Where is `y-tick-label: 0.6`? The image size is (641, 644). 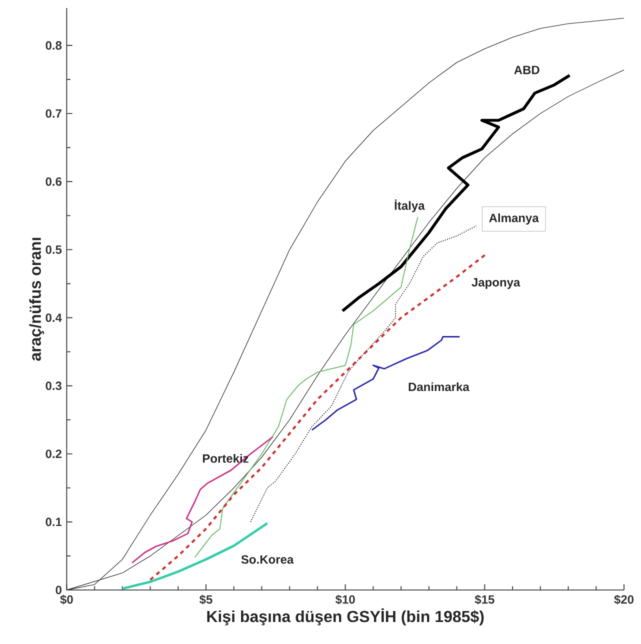
y-tick-label: 0.6 is located at coordinates (54, 181).